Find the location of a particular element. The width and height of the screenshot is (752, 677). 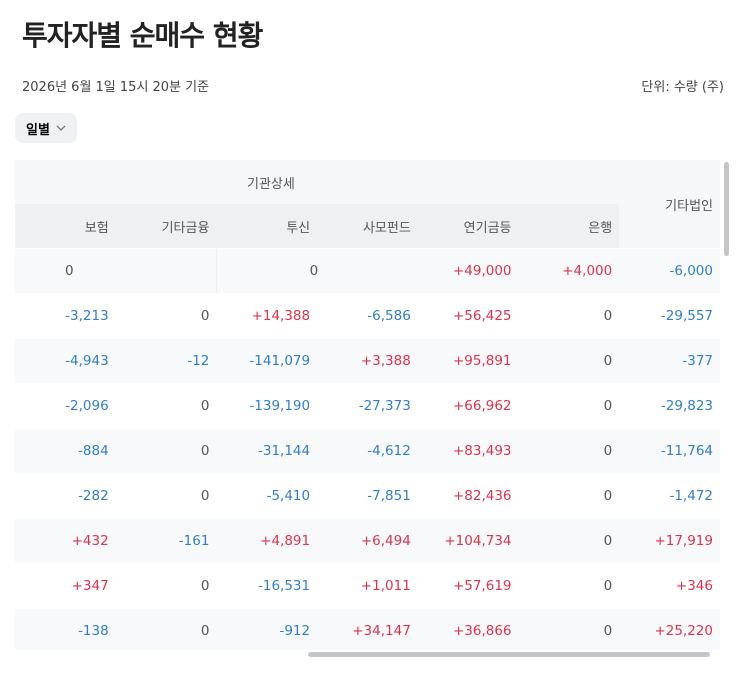

table-cell: -11,764 is located at coordinates (669, 451).